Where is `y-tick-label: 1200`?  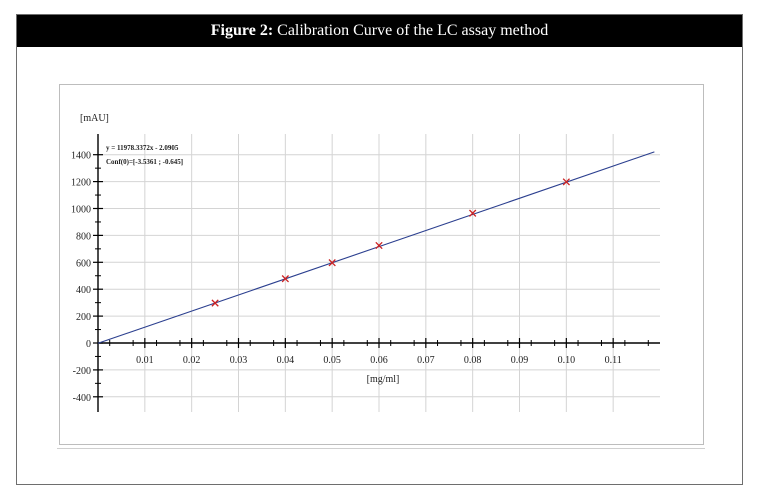
y-tick-label: 1200 is located at coordinates (81, 183).